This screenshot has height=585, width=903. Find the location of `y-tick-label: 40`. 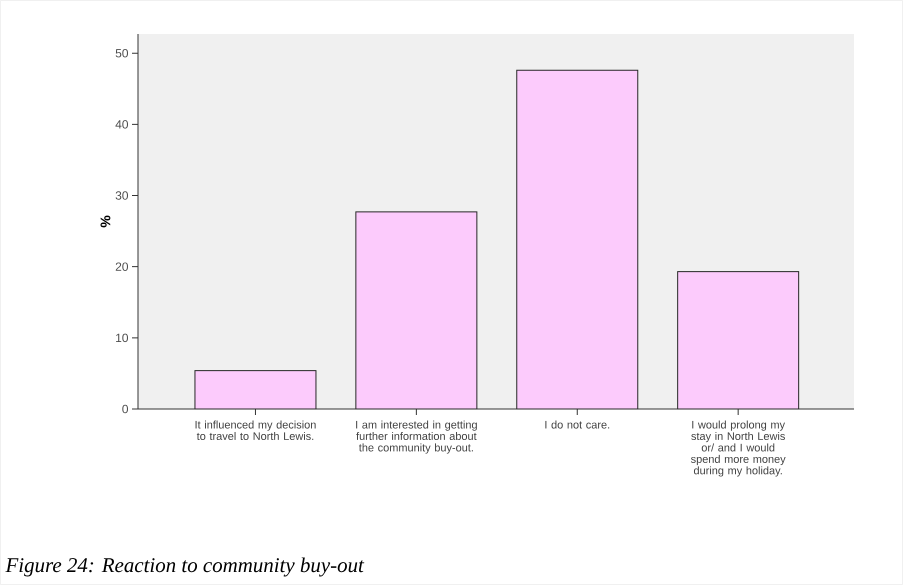

y-tick-label: 40 is located at coordinates (121, 124).